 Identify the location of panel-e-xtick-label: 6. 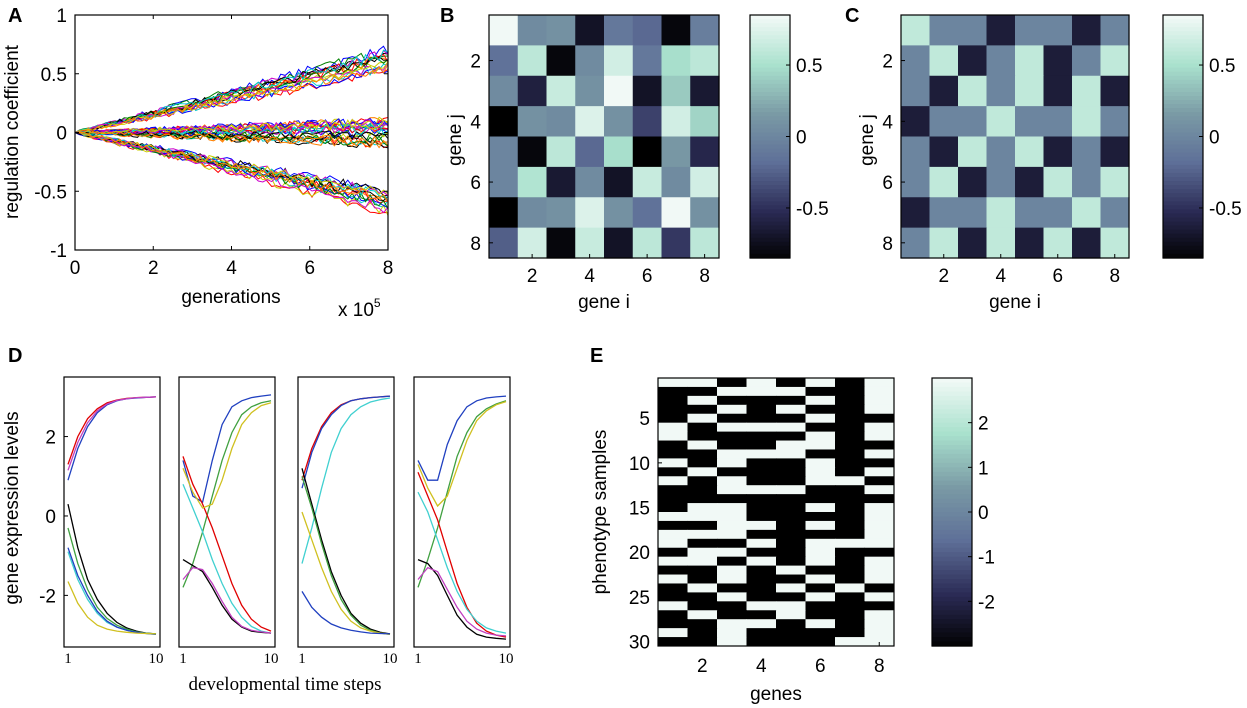
(820, 666).